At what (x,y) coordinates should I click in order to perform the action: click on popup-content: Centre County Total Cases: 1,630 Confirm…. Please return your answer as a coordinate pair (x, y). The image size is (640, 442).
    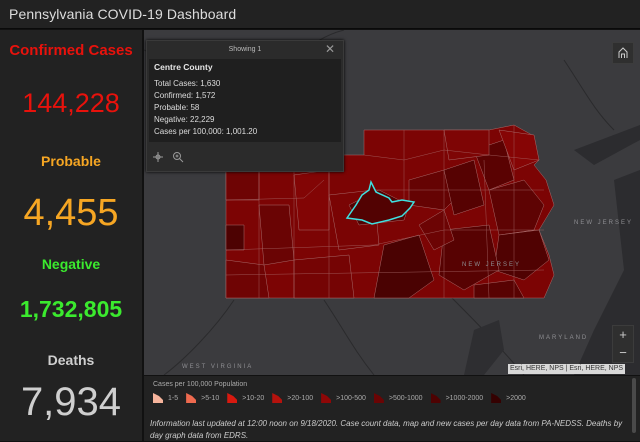
    Looking at the image, I should click on (245, 100).